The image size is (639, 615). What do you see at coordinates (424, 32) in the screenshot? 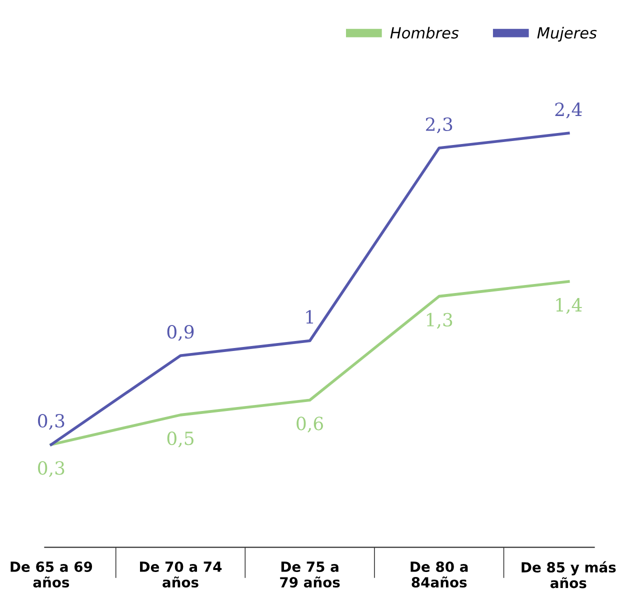
I see `legend-label: Hombres` at bounding box center [424, 32].